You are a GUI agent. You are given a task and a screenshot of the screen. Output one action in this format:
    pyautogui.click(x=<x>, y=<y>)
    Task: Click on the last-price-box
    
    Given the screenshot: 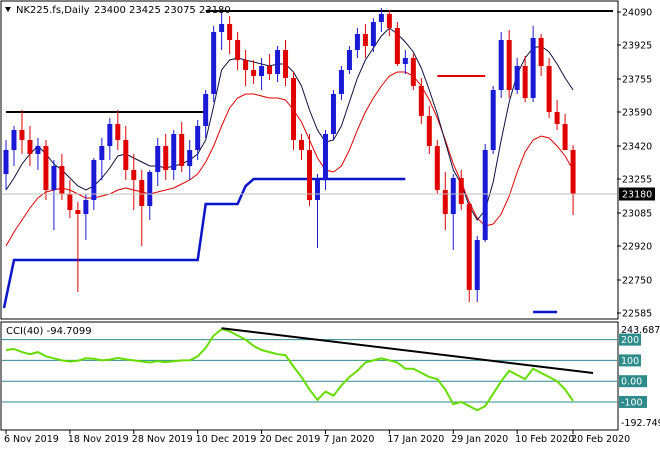 What is the action you would take?
    pyautogui.click(x=637, y=194)
    